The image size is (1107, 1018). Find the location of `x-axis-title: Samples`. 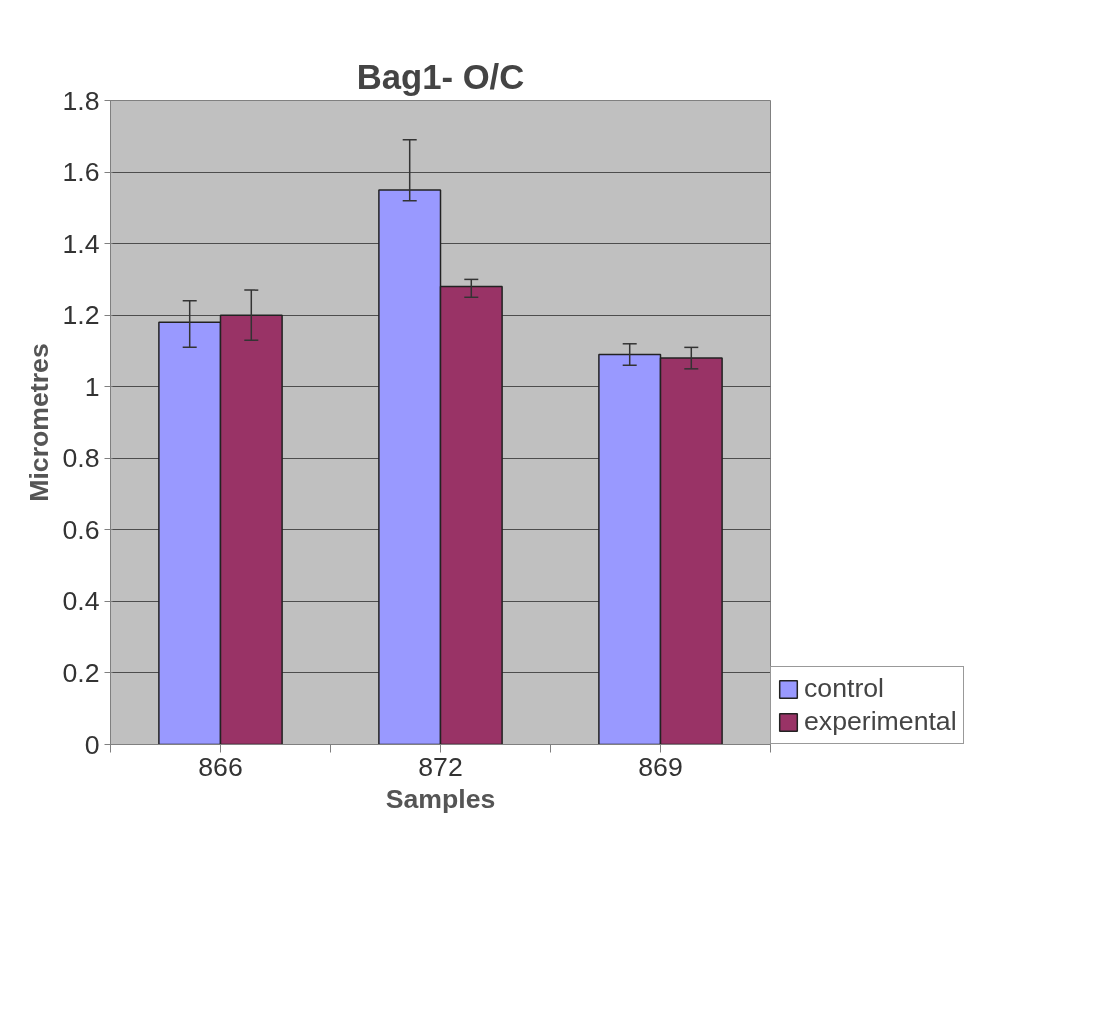

x-axis-title: Samples is located at coordinates (440, 798).